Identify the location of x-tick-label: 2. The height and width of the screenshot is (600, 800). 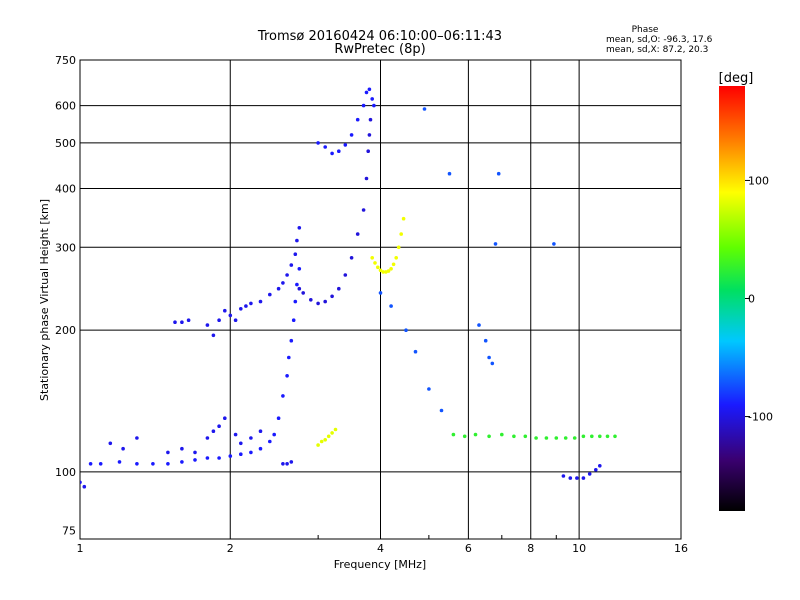
(230, 548).